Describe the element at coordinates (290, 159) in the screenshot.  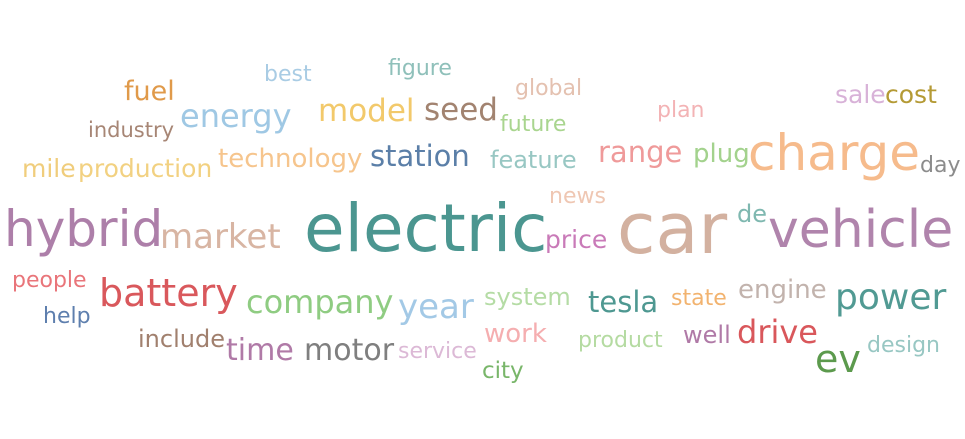
I see `word-technology: technology` at that location.